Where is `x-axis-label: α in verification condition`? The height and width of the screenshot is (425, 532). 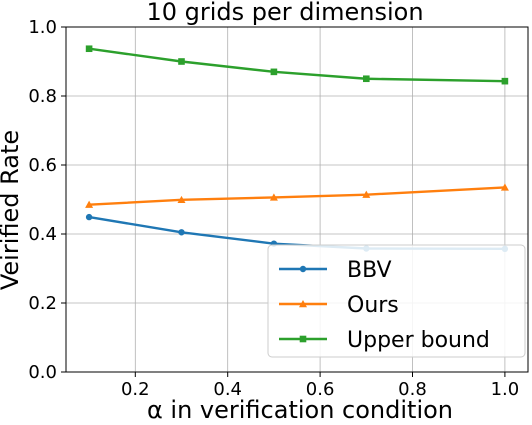
x-axis-label: α in verification condition is located at coordinates (300, 410).